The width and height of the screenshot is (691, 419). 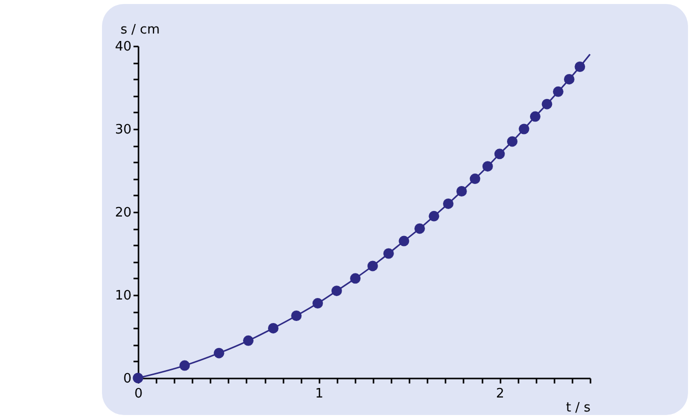 What do you see at coordinates (123, 47) in the screenshot?
I see `y-tick-label: 40` at bounding box center [123, 47].